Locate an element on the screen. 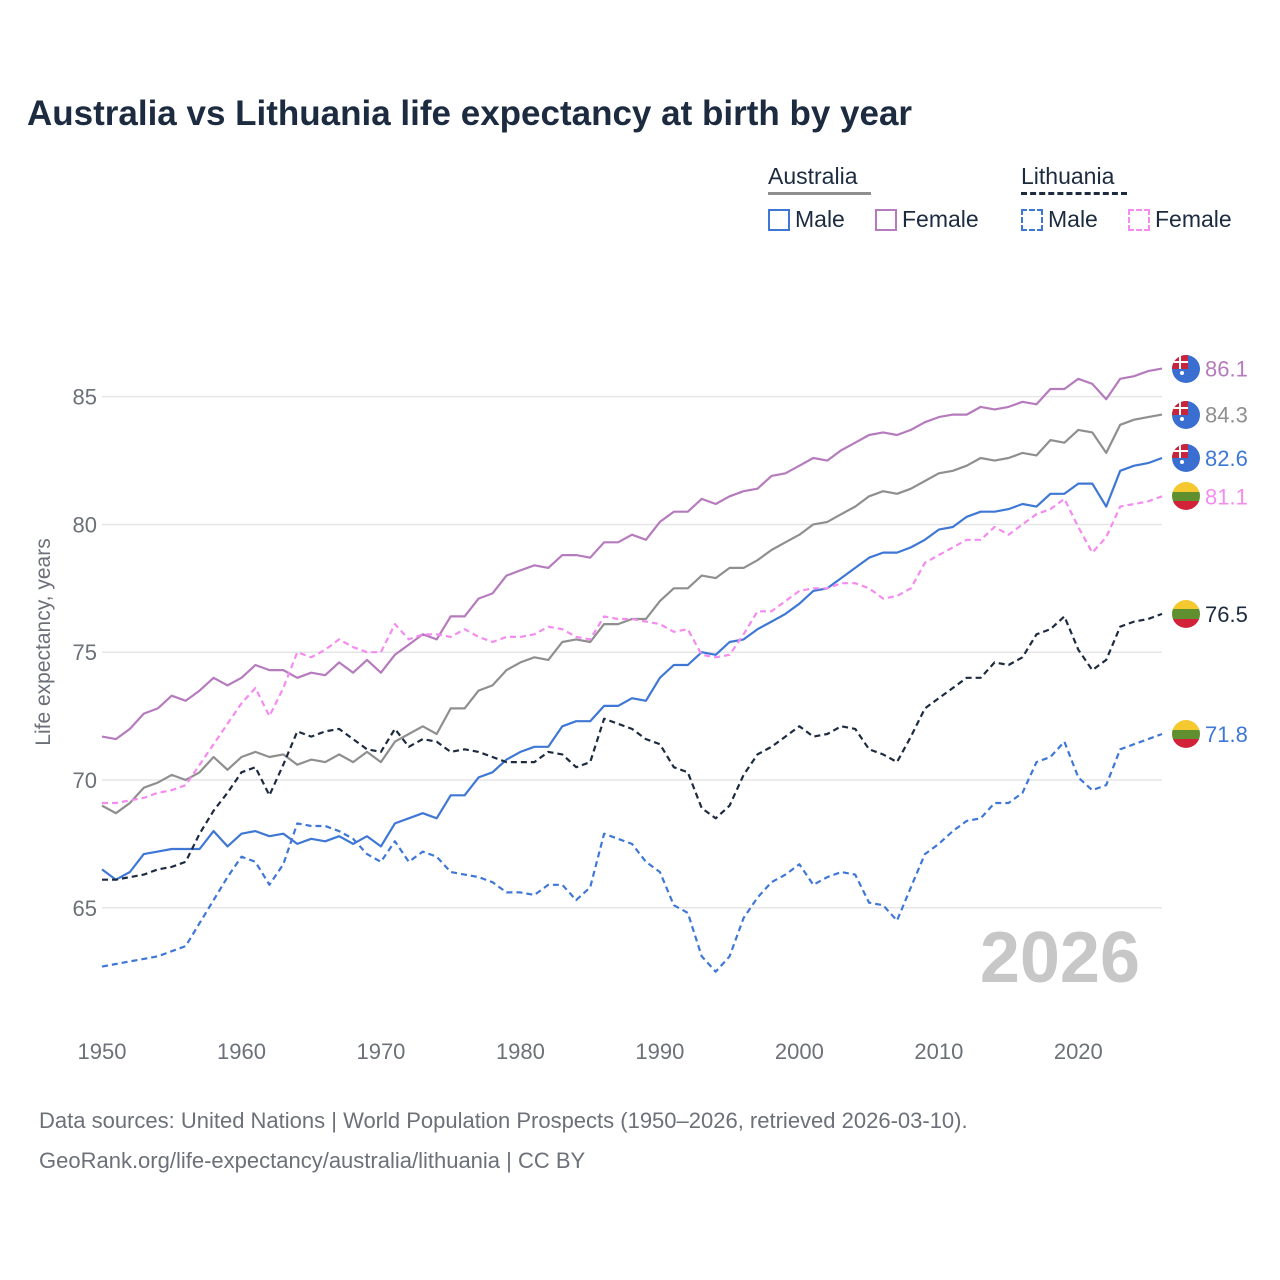 This screenshot has width=1280, height=1280. end-label-australia-female: 86.1 is located at coordinates (1226, 369).